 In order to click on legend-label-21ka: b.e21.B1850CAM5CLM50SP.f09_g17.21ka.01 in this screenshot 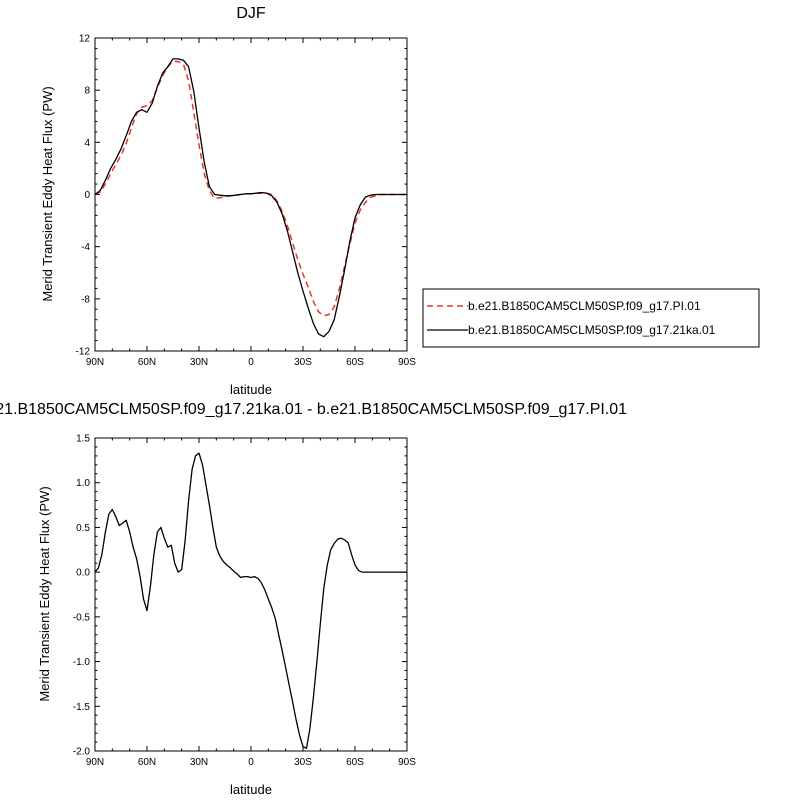, I will do `click(592, 330)`.